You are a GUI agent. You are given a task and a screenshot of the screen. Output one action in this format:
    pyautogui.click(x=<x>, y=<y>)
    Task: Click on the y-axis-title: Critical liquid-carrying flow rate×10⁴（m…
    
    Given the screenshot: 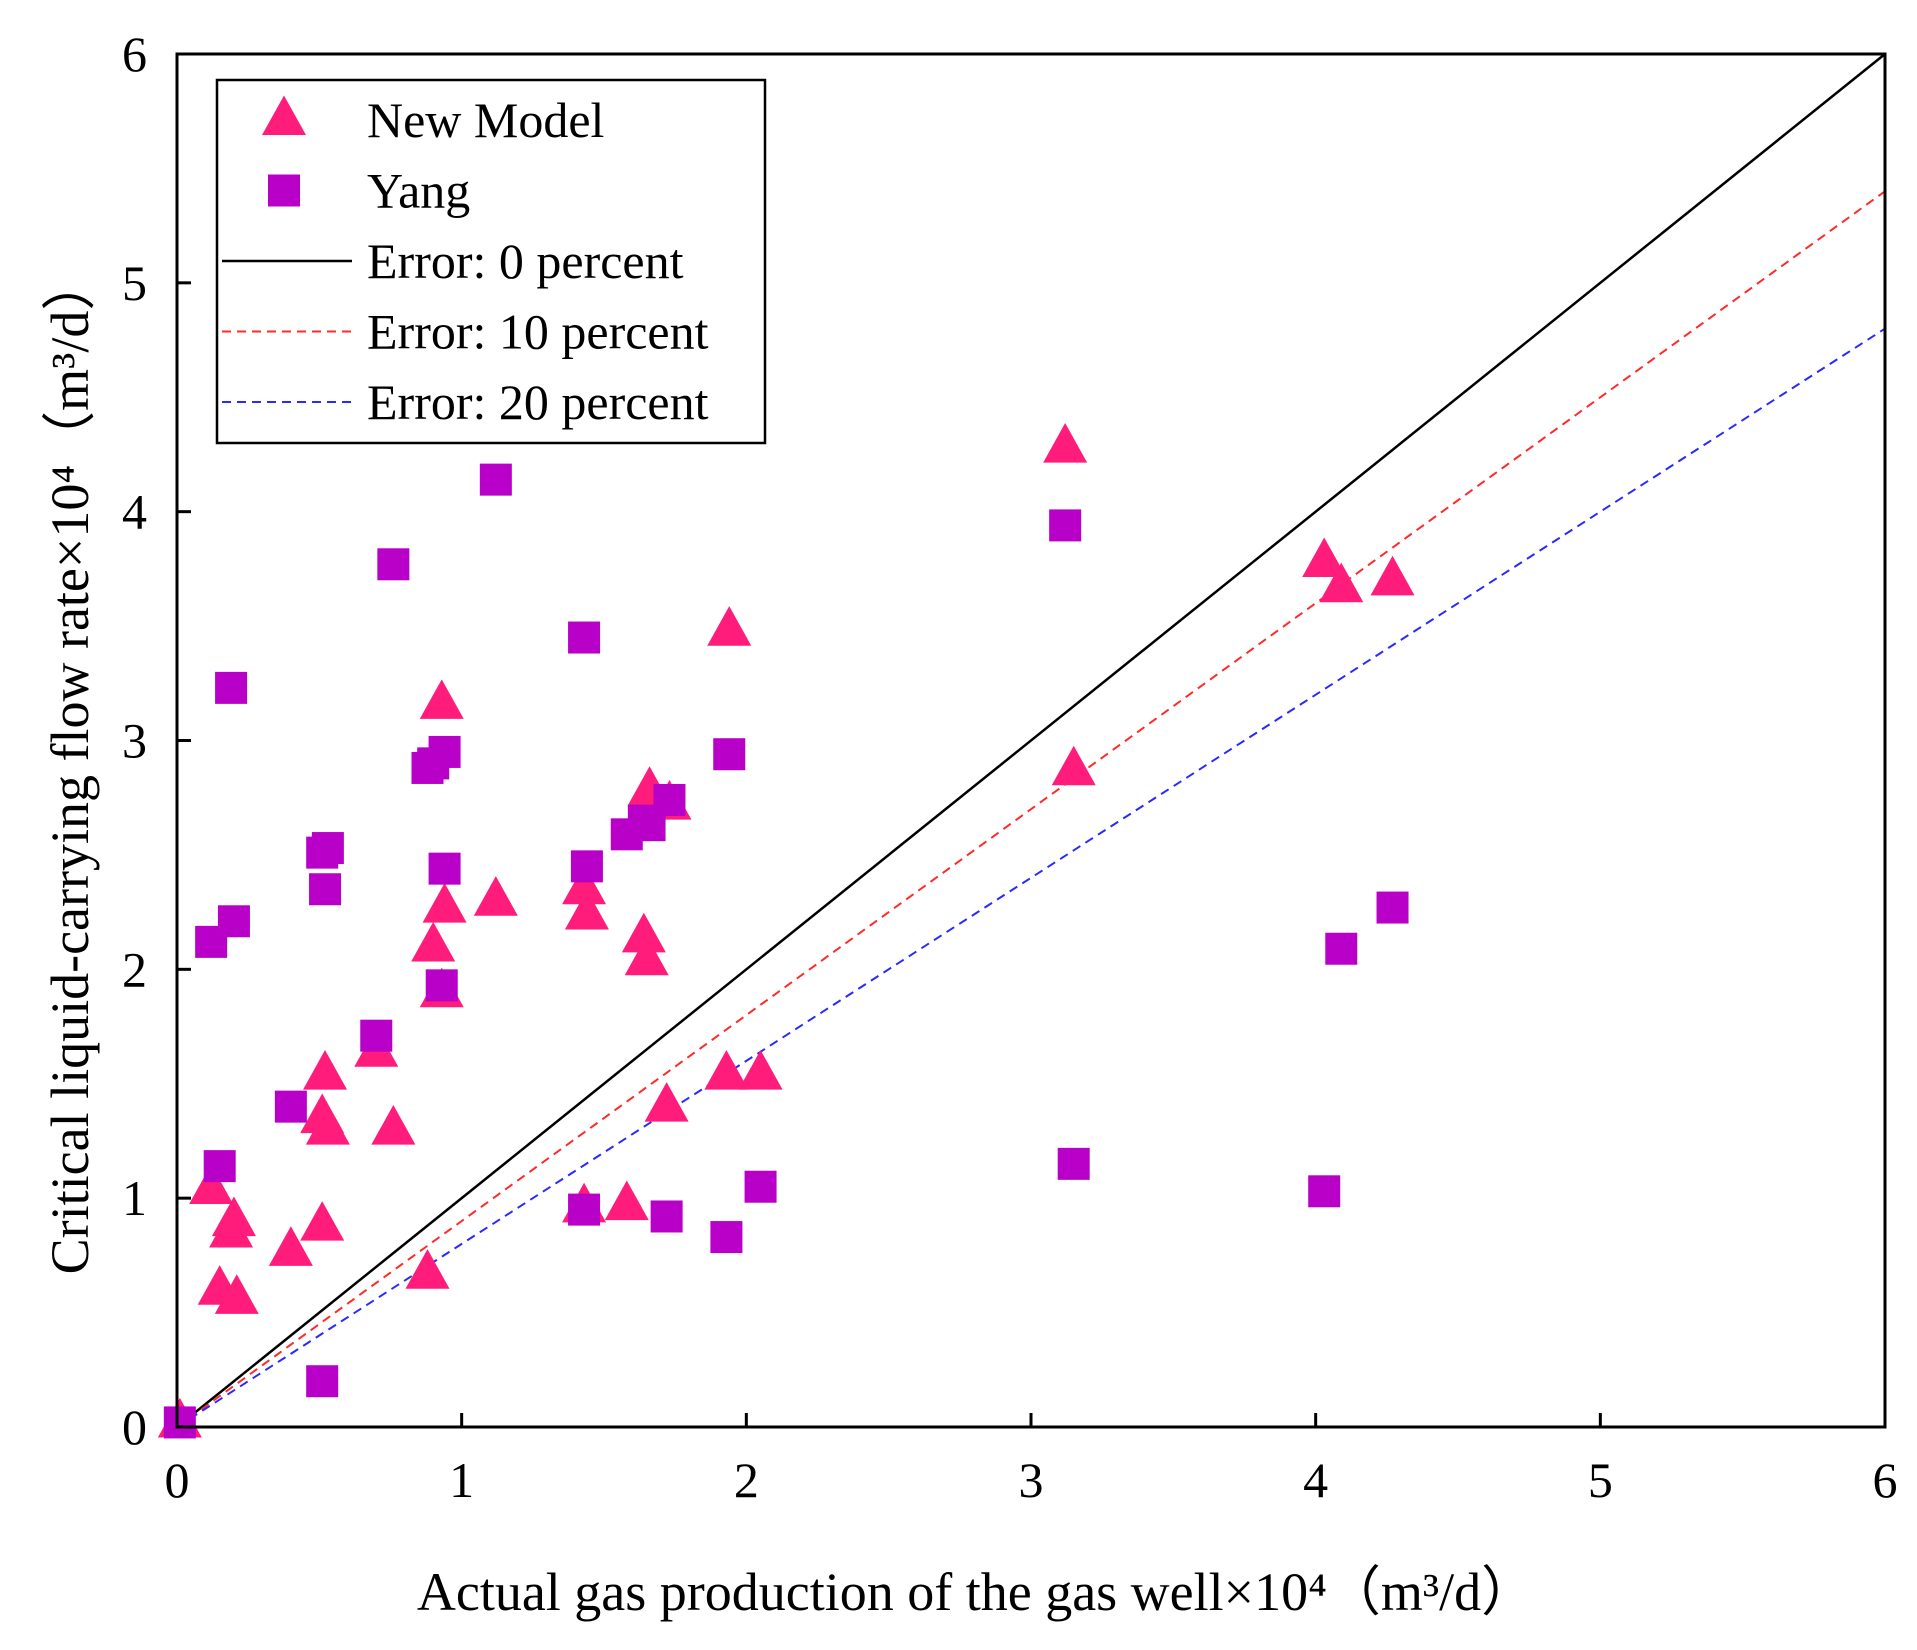 What is the action you would take?
    pyautogui.click(x=70, y=766)
    